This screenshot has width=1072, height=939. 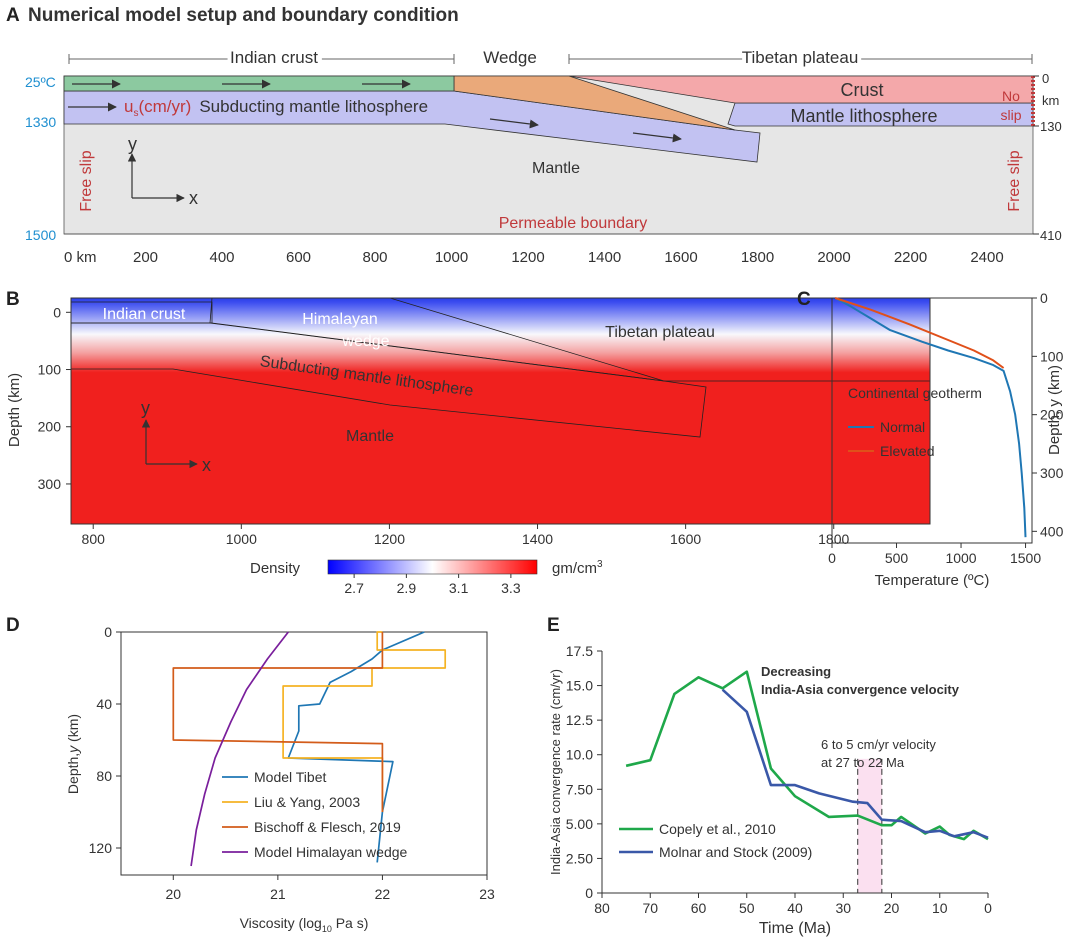 What do you see at coordinates (313, 106) in the screenshot?
I see `subducting-label-text: Subducting mantle lithosphere` at bounding box center [313, 106].